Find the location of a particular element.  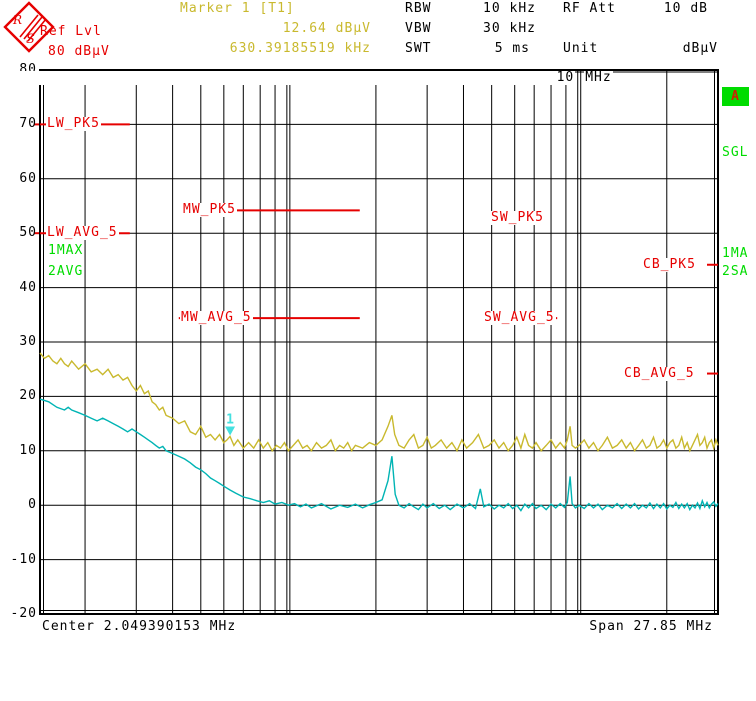

ref-level-label: Ref Lvl is located at coordinates (71, 31).